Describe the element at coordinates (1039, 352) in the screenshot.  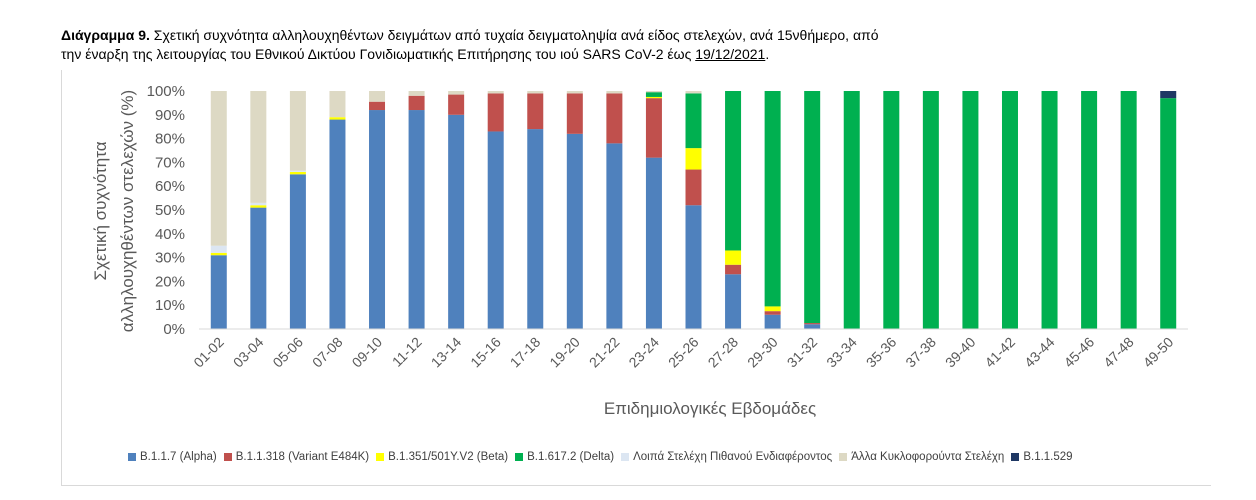
I see `x-tick-label: 43-44` at that location.